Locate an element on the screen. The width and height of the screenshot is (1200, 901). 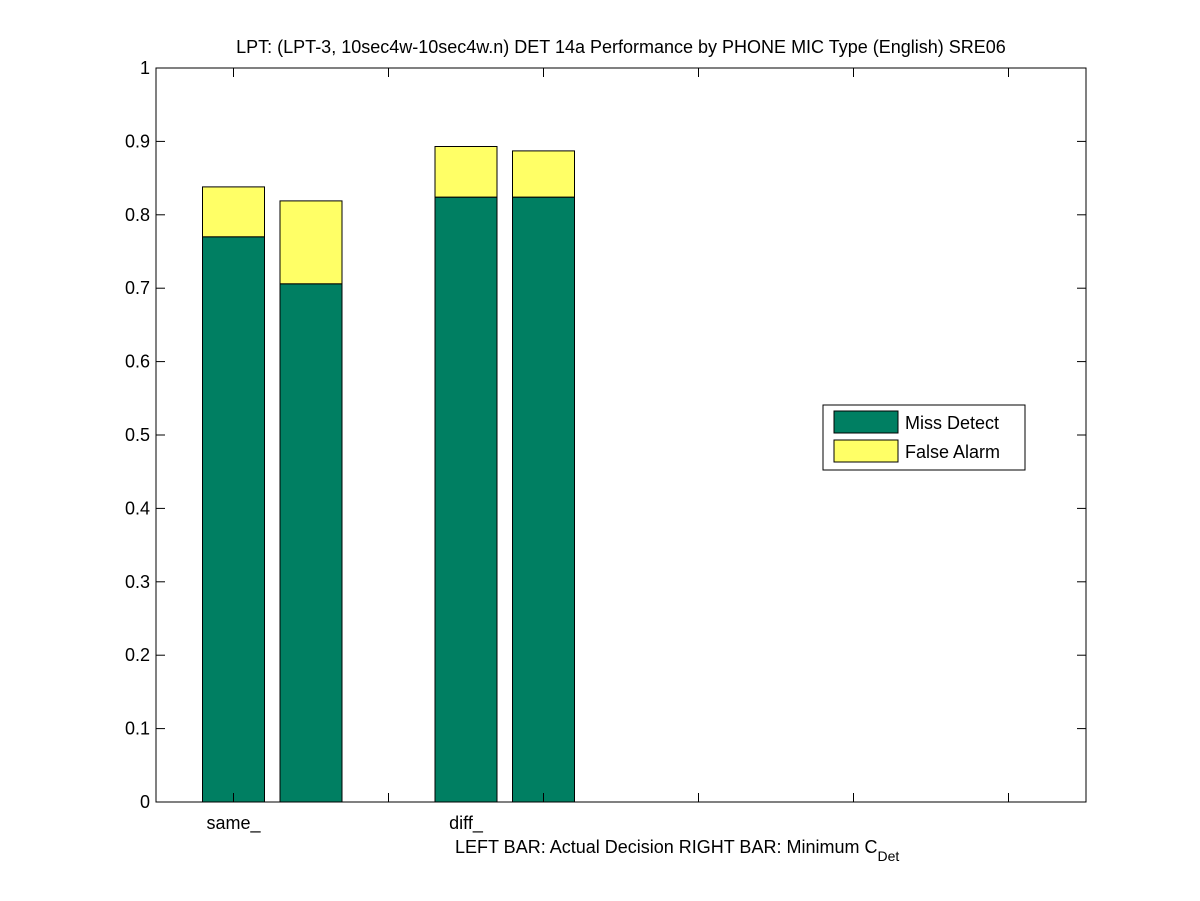
y-tick-label: 0.4 is located at coordinates (137, 508).